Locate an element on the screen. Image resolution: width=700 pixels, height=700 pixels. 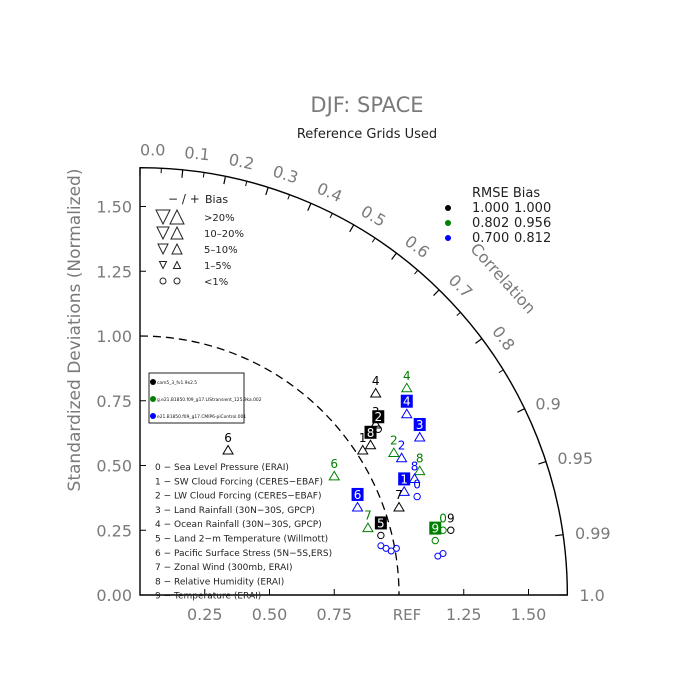
variable-legend-item: 0 − Sea Level Pressure (ERAI) is located at coordinates (222, 468).